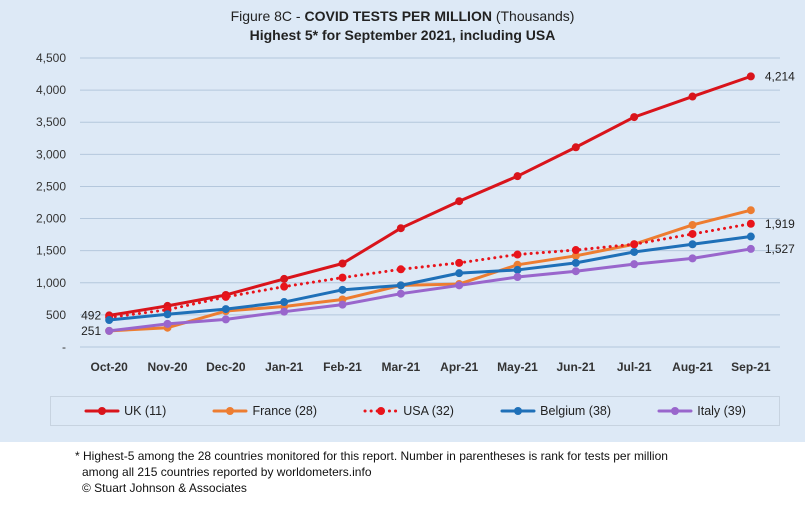  Describe the element at coordinates (145, 411) in the screenshot. I see `legend-label: UK (11)` at that location.